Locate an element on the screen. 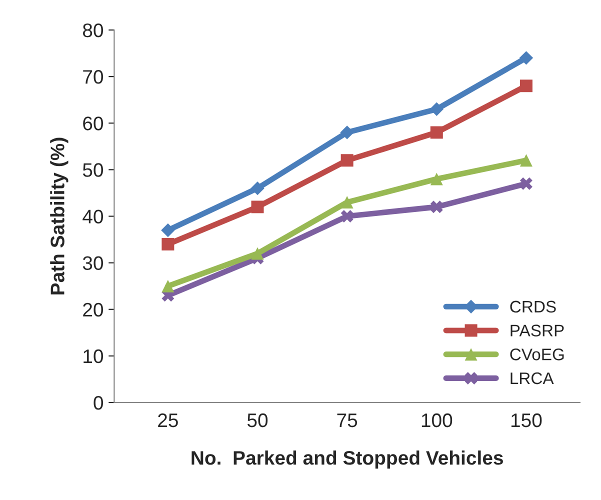  legend-label: PASRP is located at coordinates (537, 330).